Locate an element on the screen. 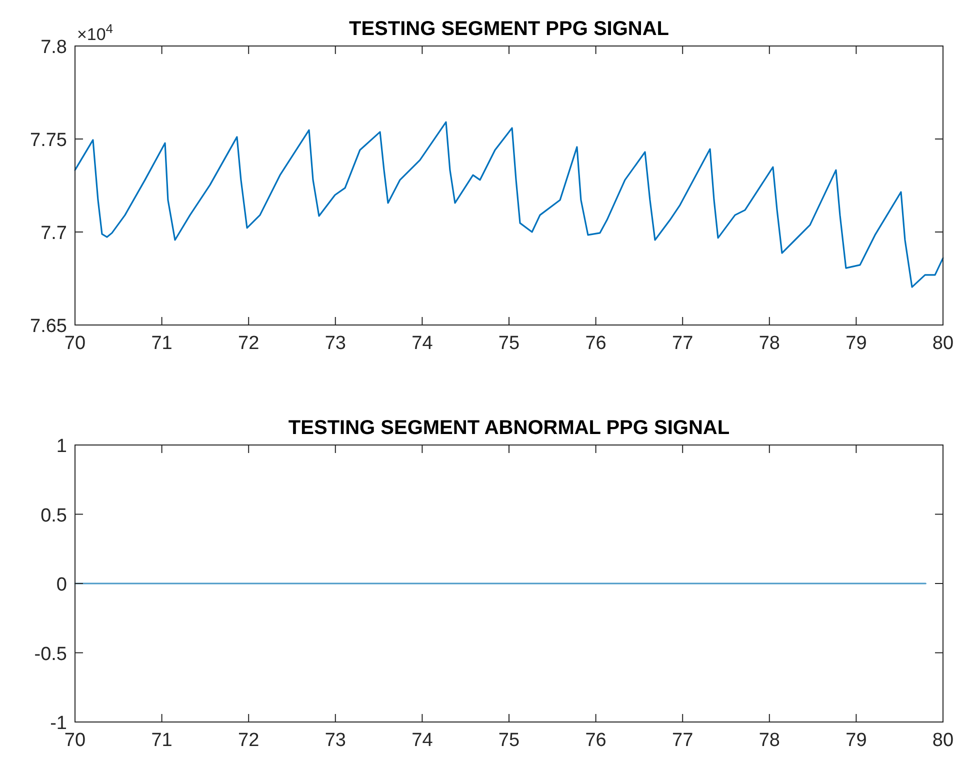  y-tick-label: 0 is located at coordinates (61, 585).